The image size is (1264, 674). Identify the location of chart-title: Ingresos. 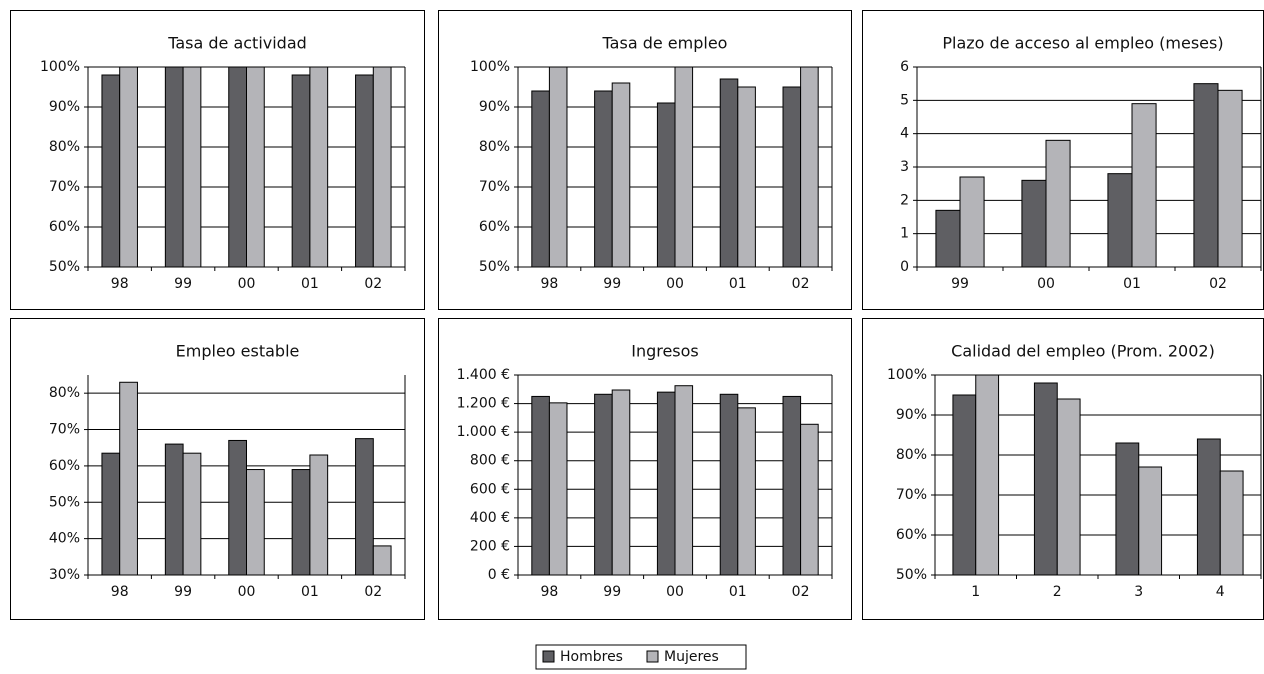
(665, 351).